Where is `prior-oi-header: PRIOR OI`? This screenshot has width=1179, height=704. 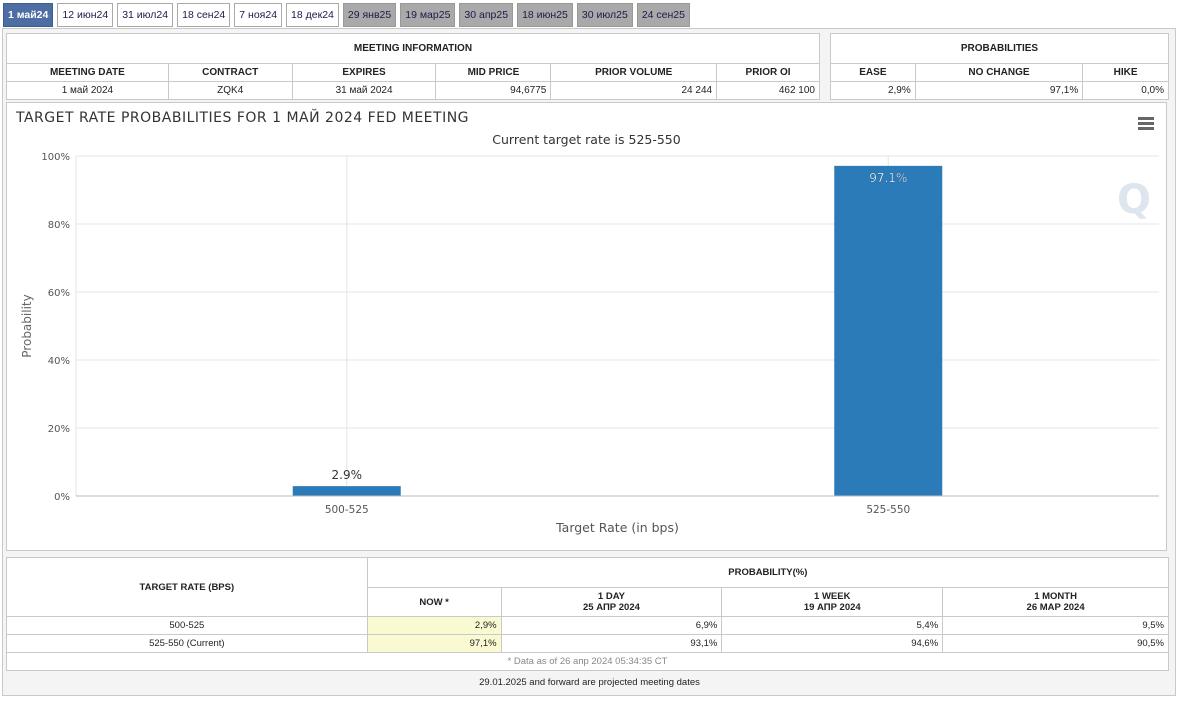
prior-oi-header: PRIOR OI is located at coordinates (768, 72).